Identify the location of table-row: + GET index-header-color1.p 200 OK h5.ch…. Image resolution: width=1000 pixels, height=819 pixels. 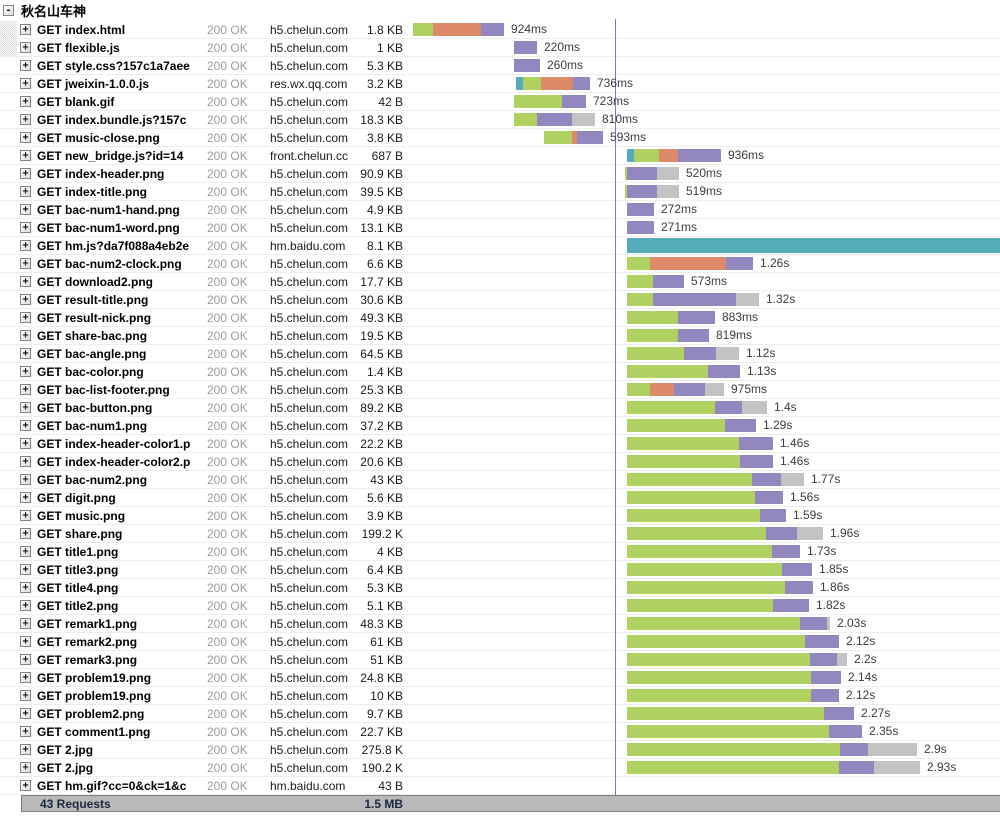
(500, 444).